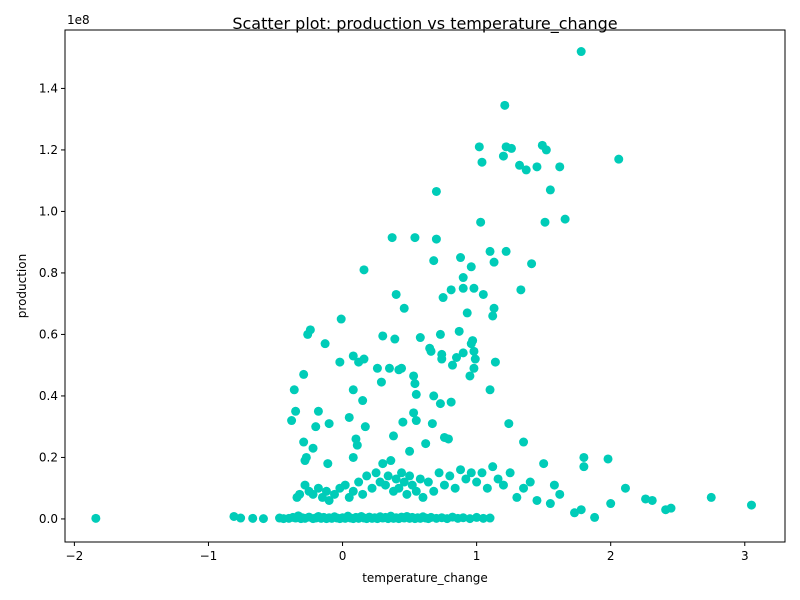 The width and height of the screenshot is (800, 600). Describe the element at coordinates (78, 20) in the screenshot. I see `y-offset-label: 1e8` at that location.